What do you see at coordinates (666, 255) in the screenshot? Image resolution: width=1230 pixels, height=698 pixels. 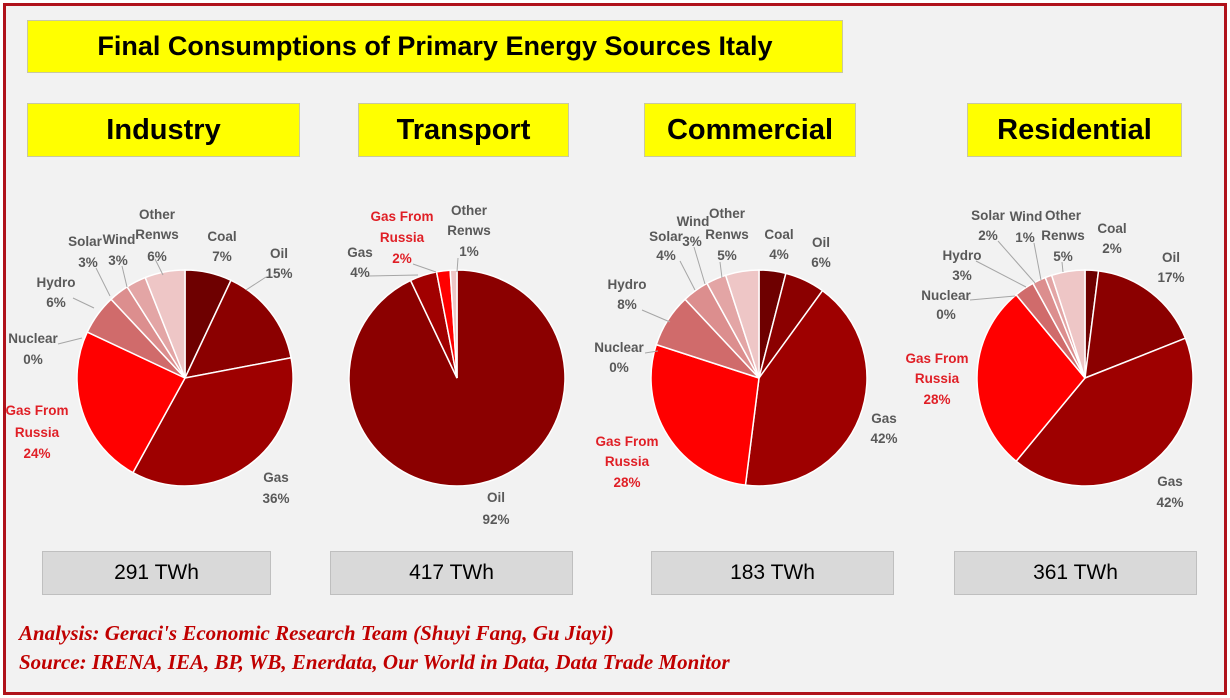 I see `commercial-label-solar-value: 4%` at bounding box center [666, 255].